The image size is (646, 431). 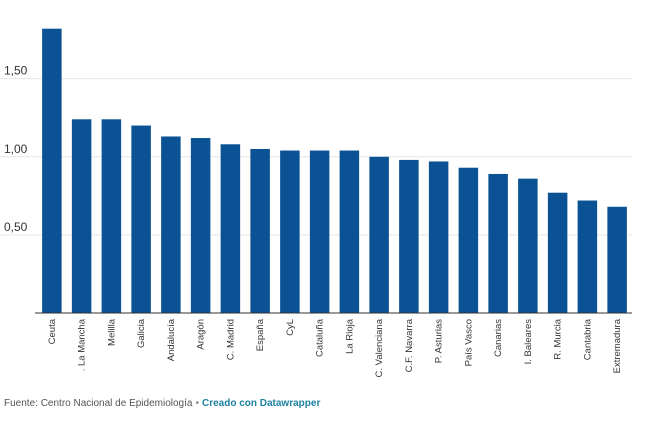 What do you see at coordinates (498, 338) in the screenshot?
I see `x-tick-label: Canarias` at bounding box center [498, 338].